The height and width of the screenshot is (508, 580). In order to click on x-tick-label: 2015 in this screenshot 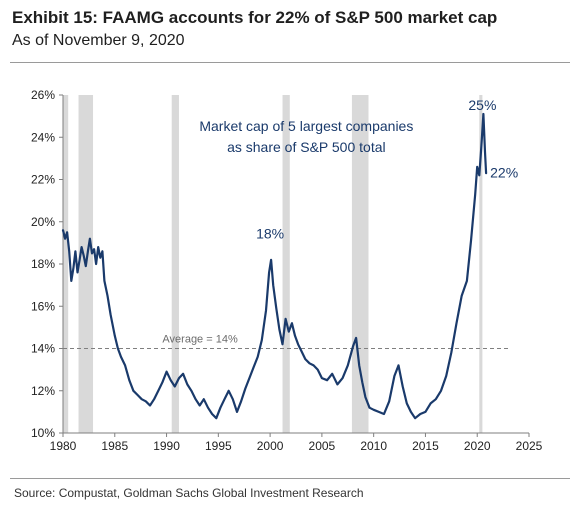, I will do `click(425, 446)`.